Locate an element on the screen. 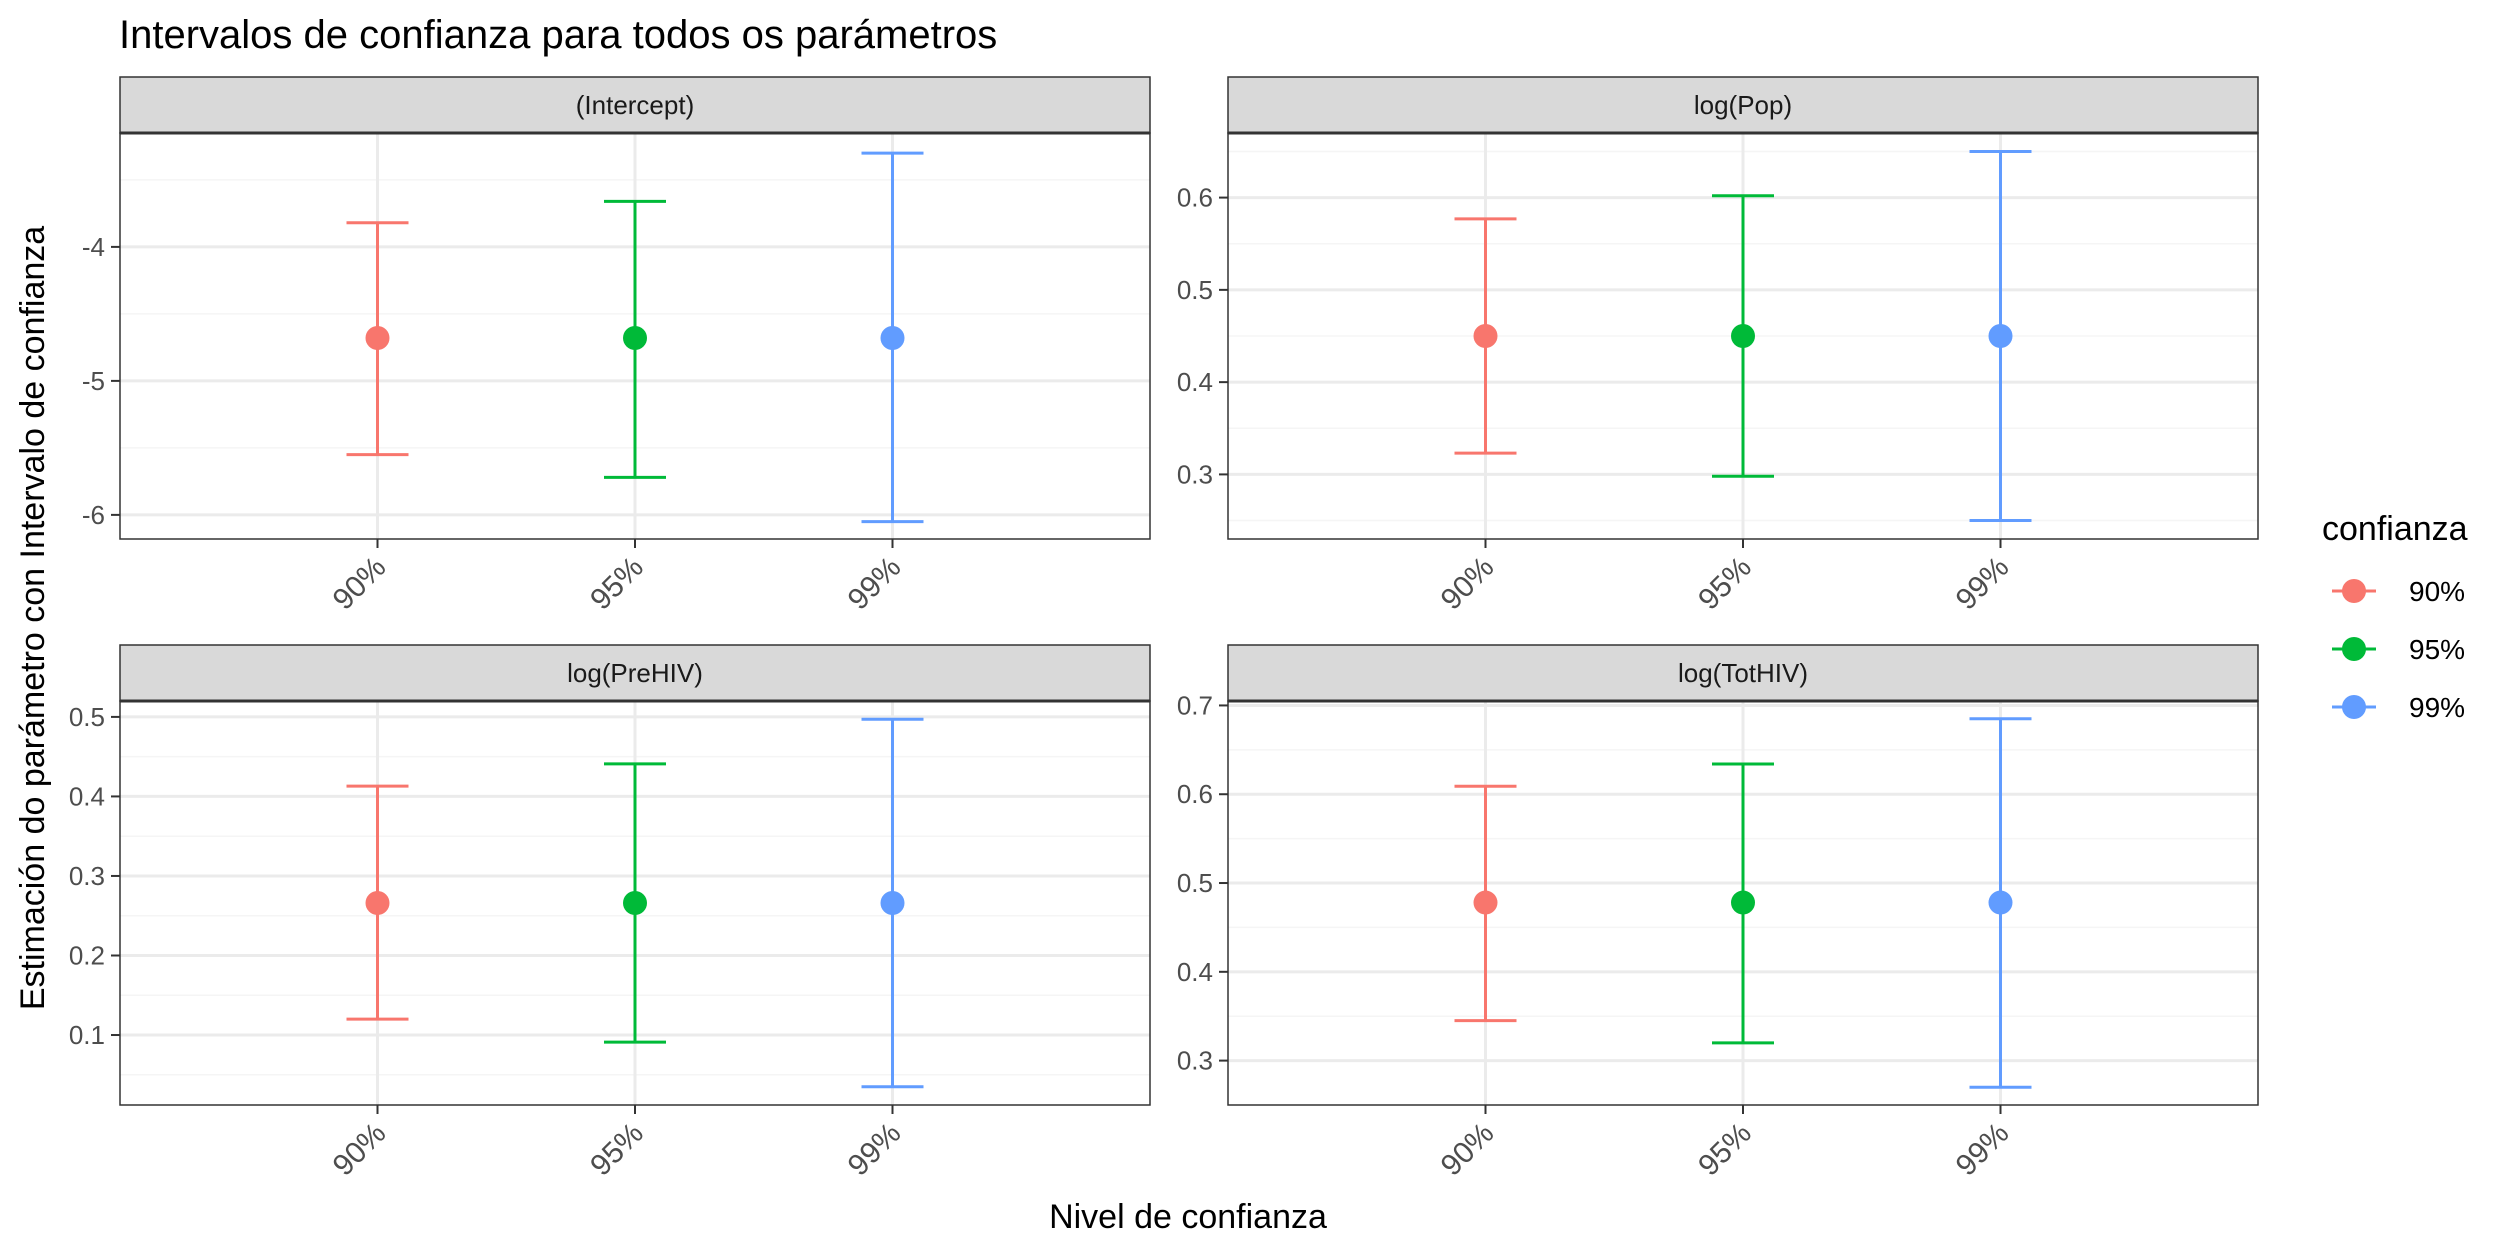  legend-item-90: 90% is located at coordinates (2398, 591).